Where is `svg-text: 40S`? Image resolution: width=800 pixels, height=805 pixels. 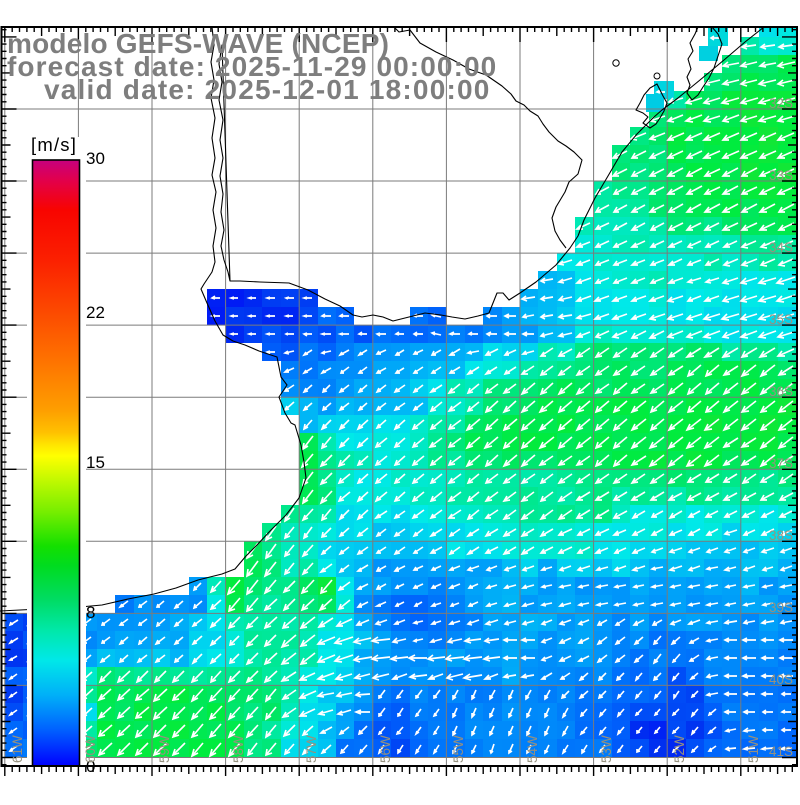 svg-text: 40S is located at coordinates (781, 679).